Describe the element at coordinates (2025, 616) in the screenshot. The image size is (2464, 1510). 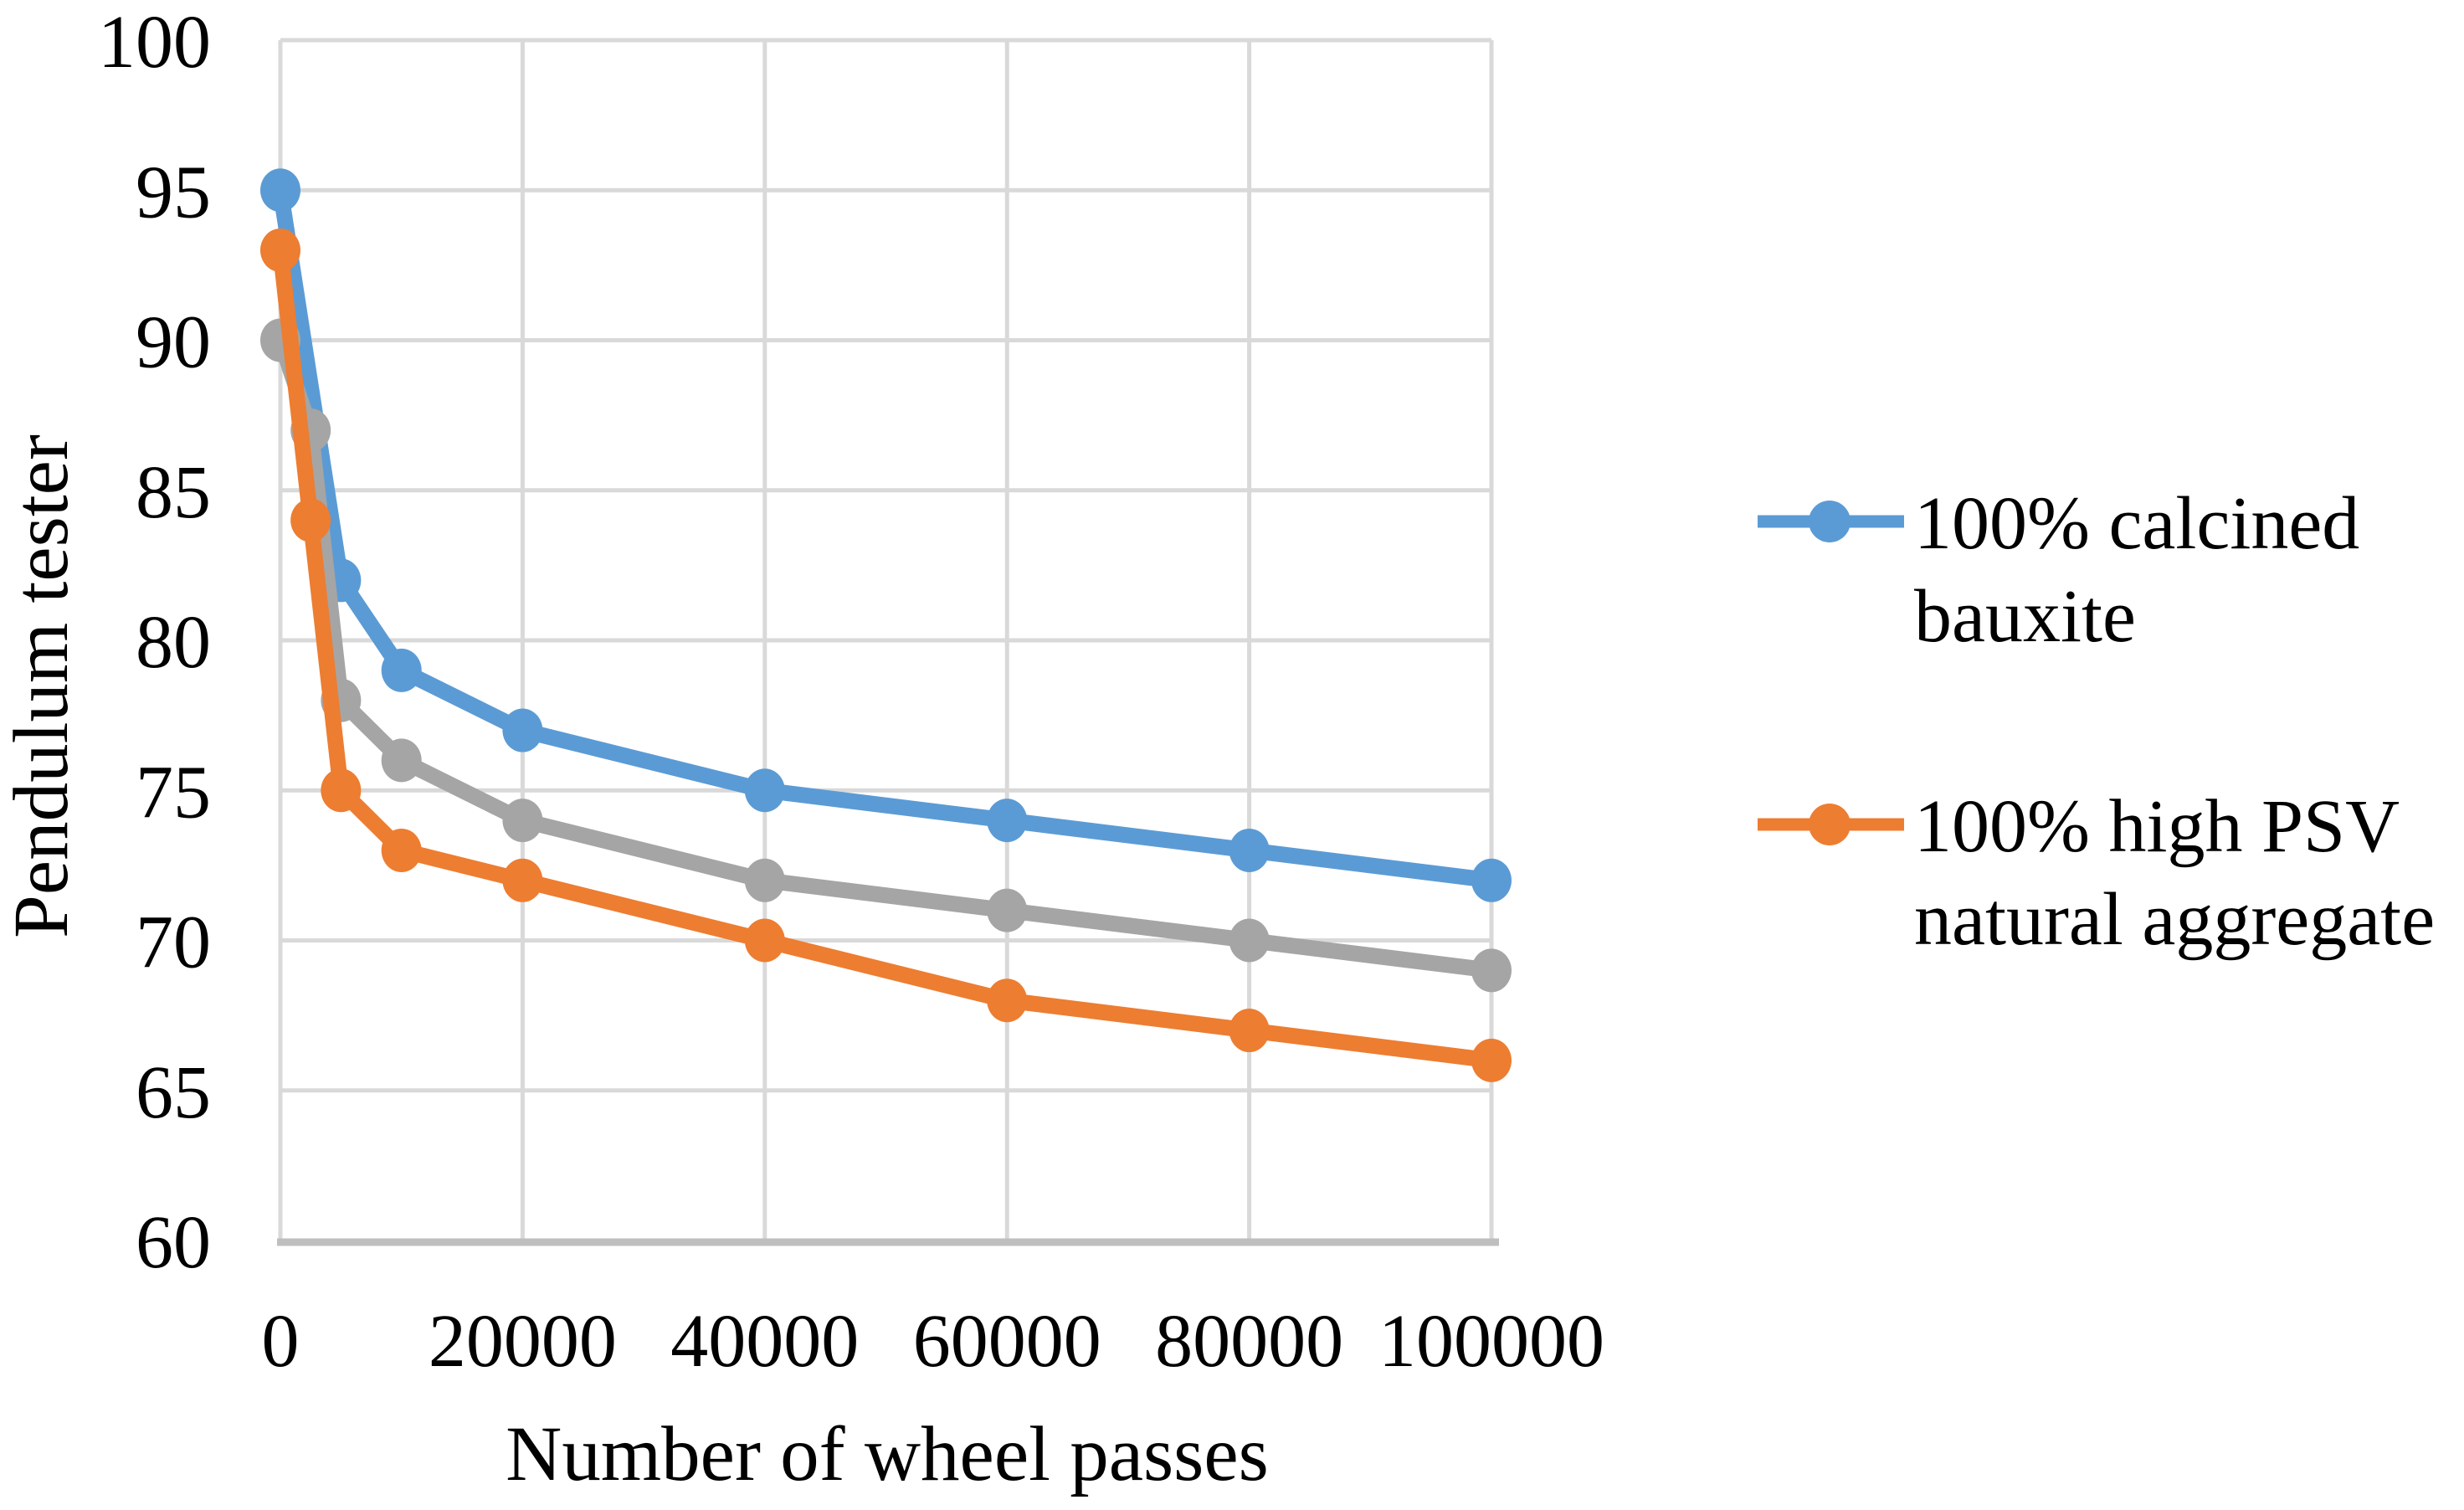
I see `legend-label-line: bauxite` at that location.